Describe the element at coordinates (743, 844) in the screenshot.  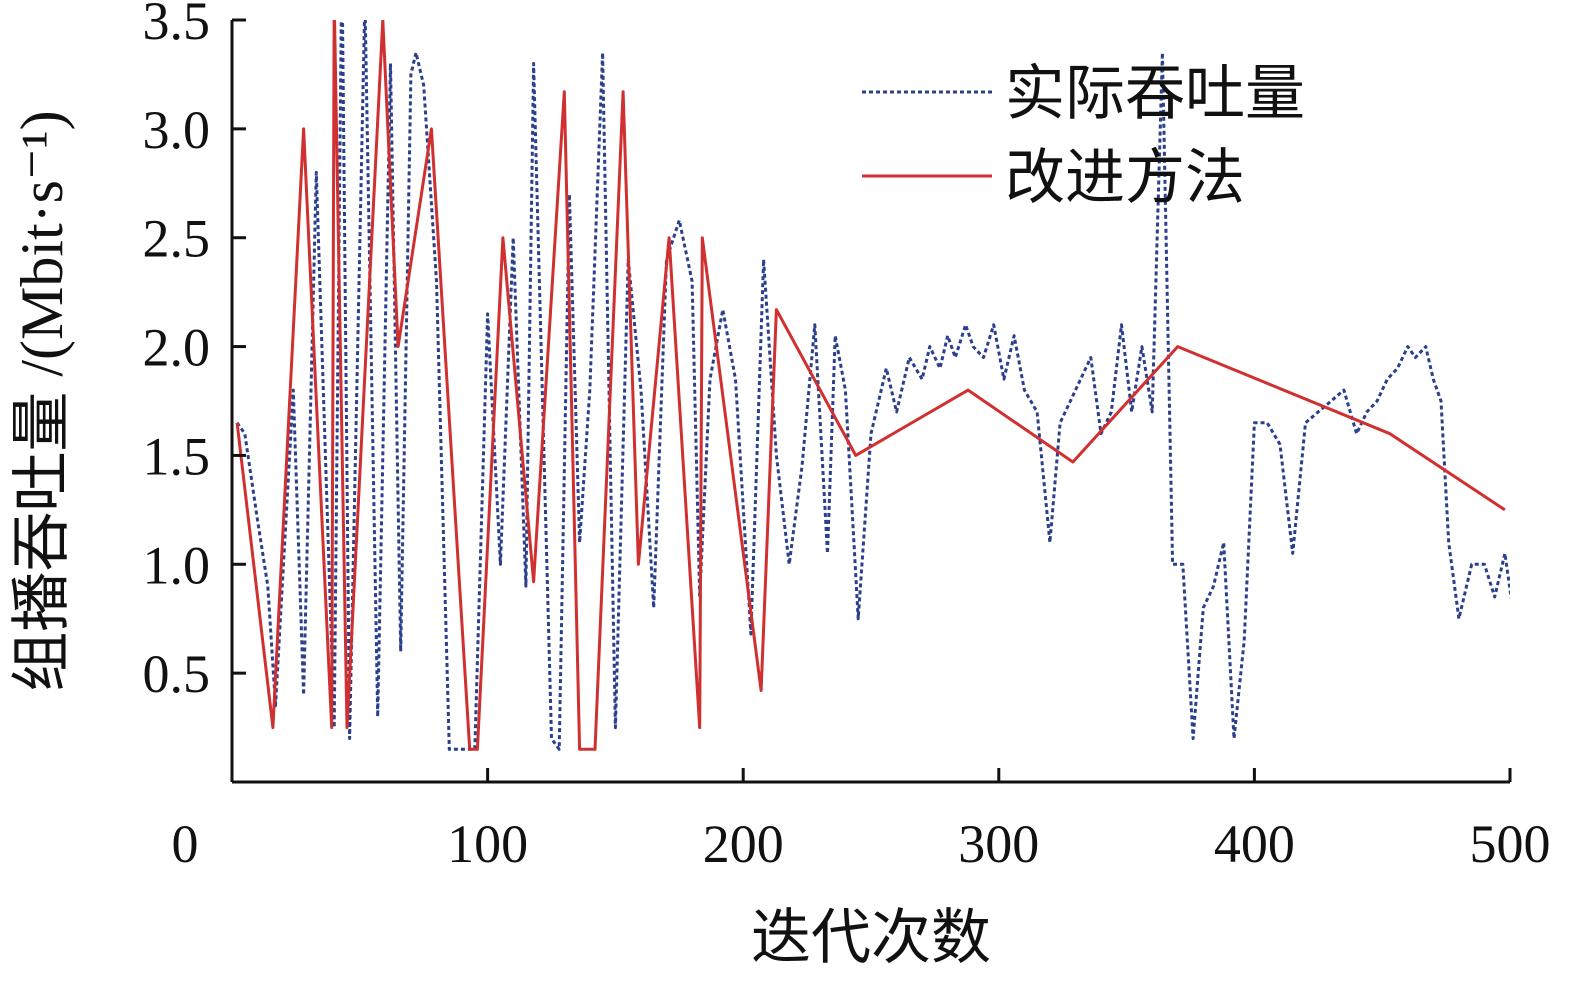
I see `x-tick-label: 200` at that location.